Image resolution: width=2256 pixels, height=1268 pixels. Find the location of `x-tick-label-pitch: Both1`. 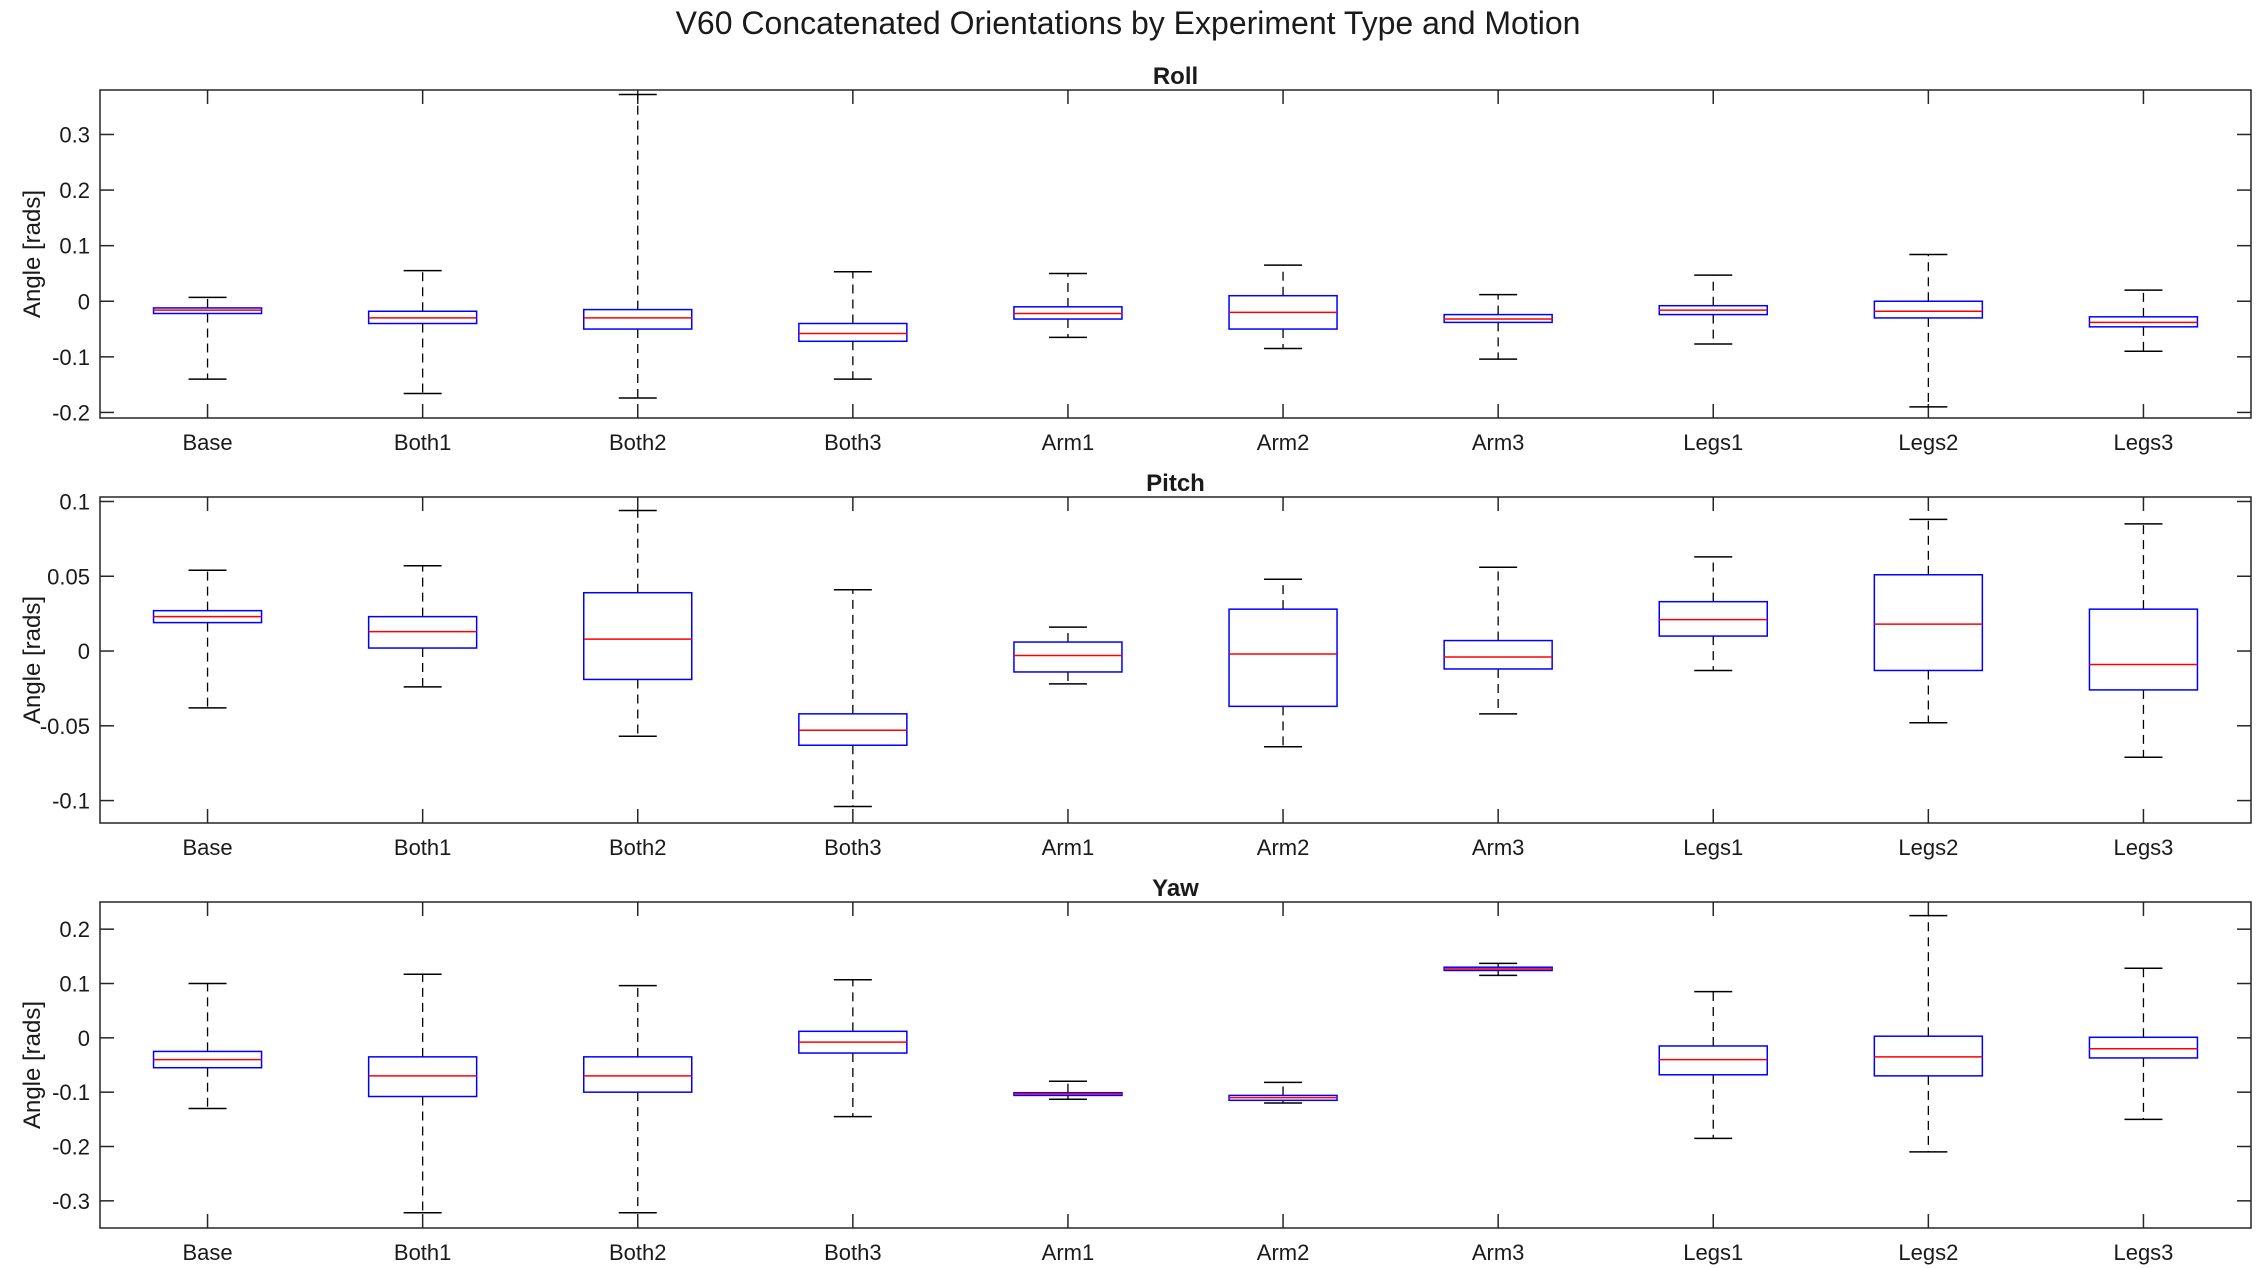

x-tick-label-pitch: Both1 is located at coordinates (423, 847).